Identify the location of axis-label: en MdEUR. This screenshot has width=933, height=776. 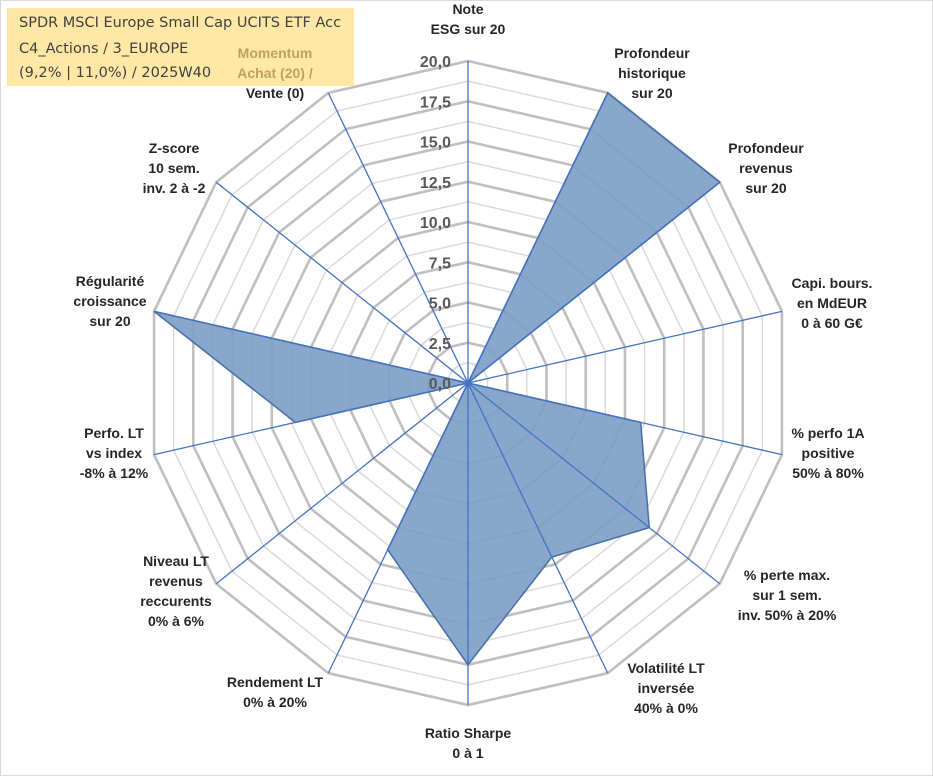
(832, 303).